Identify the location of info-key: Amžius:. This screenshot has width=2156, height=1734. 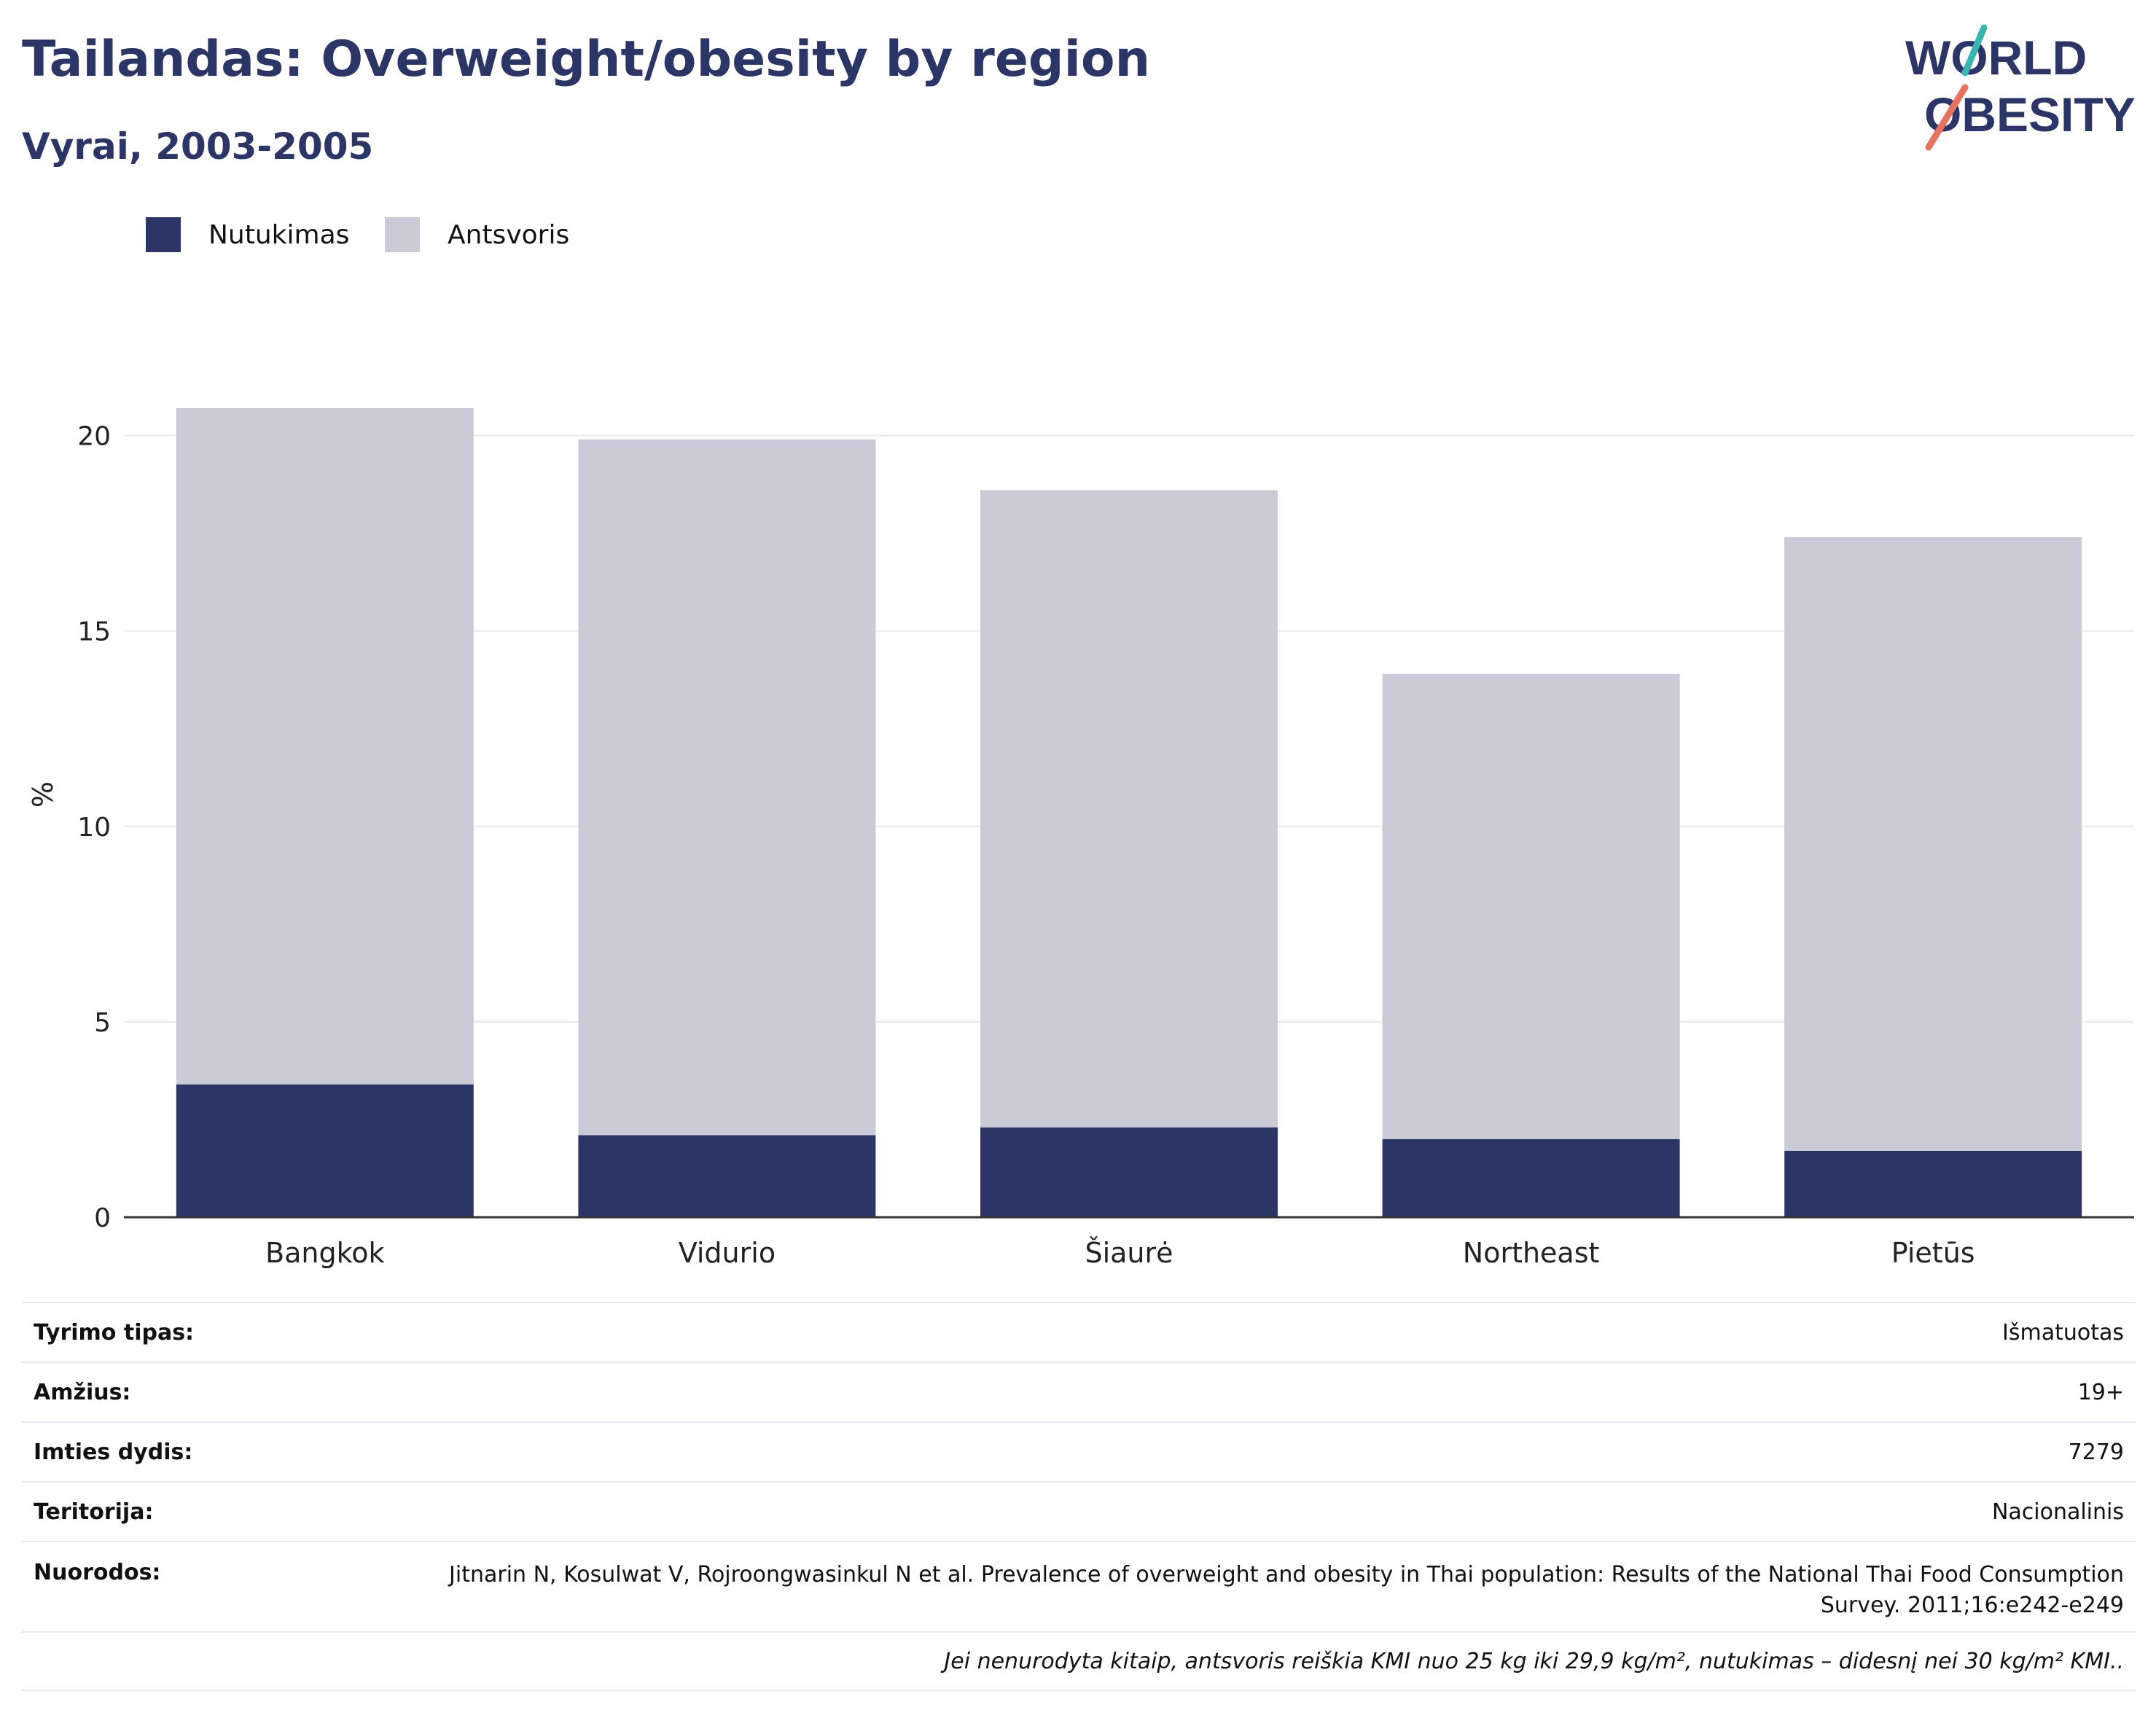
(83, 1392).